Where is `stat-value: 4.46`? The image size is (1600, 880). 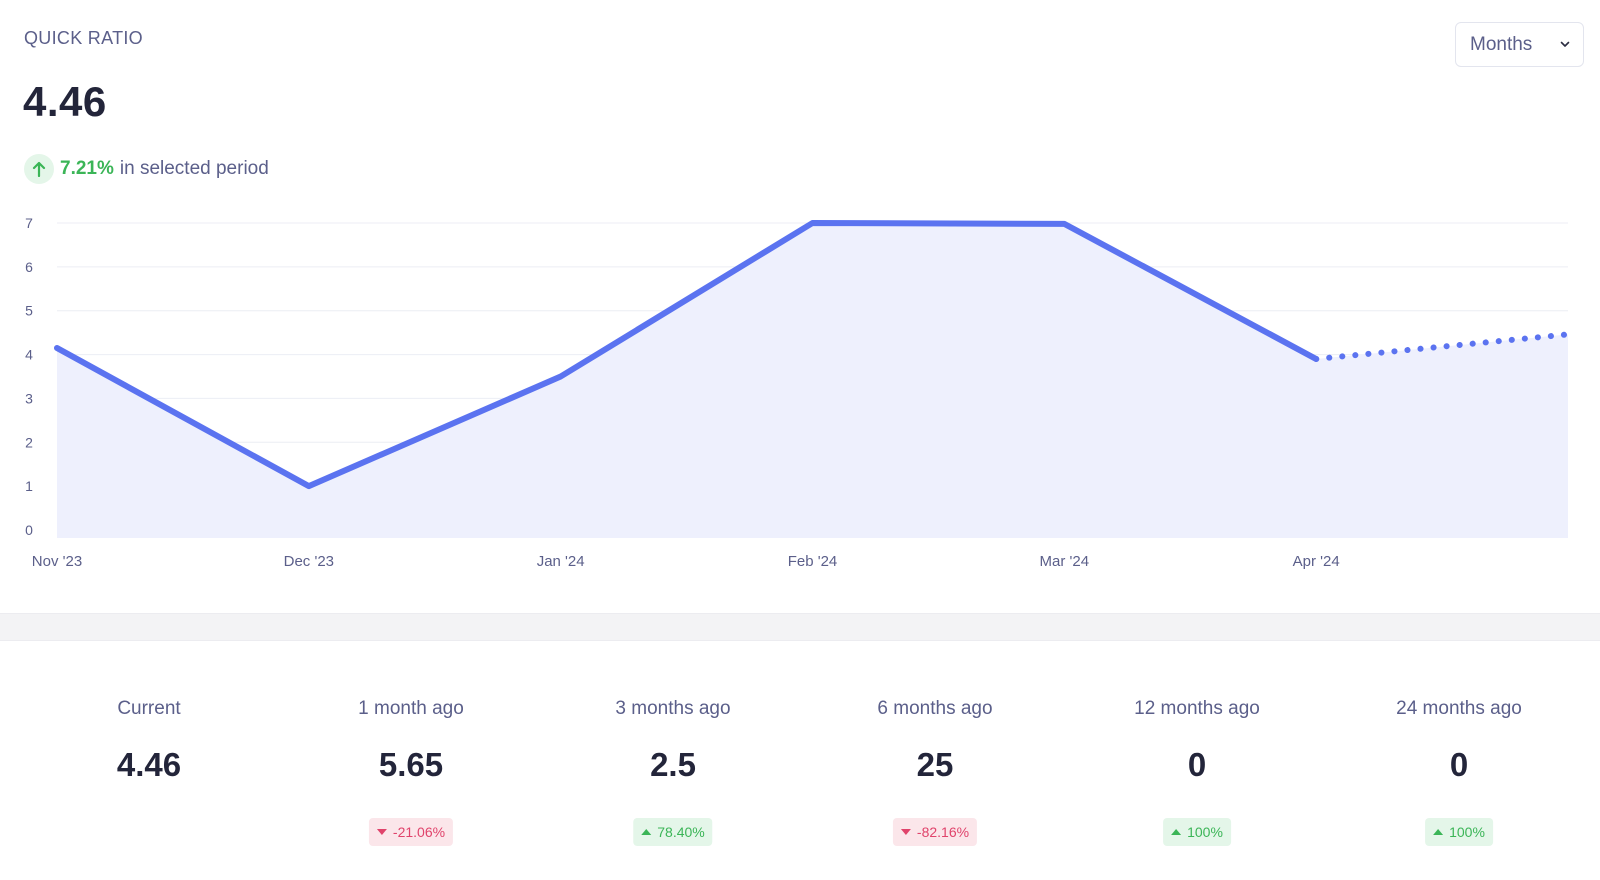
stat-value: 4.46 is located at coordinates (149, 764).